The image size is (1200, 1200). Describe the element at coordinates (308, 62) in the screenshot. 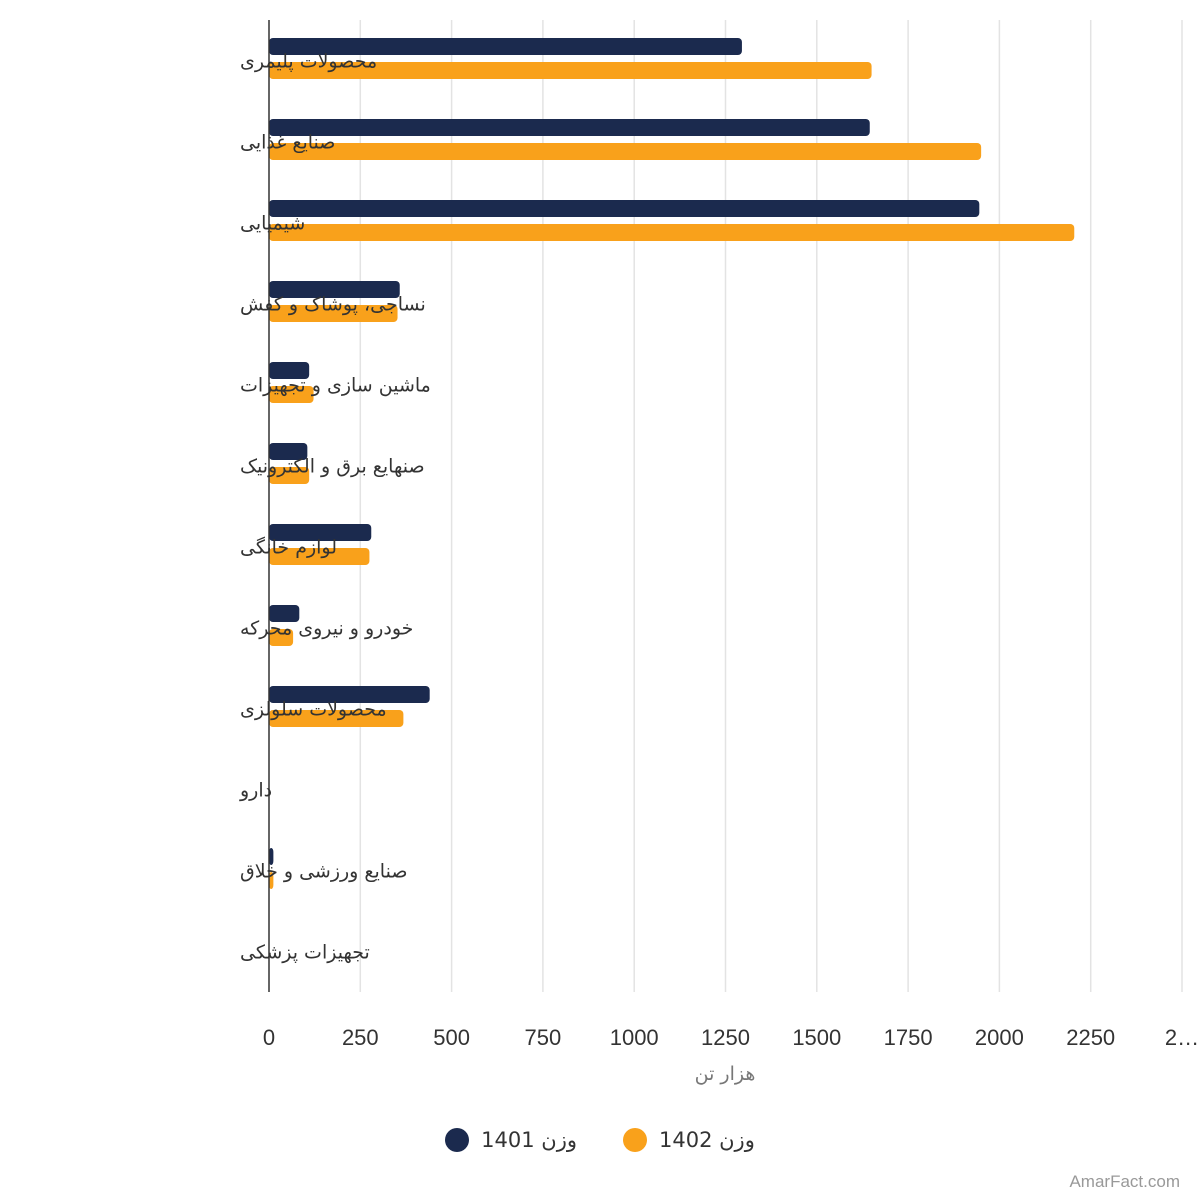

I see `category-label: محصولات پلیمری` at that location.